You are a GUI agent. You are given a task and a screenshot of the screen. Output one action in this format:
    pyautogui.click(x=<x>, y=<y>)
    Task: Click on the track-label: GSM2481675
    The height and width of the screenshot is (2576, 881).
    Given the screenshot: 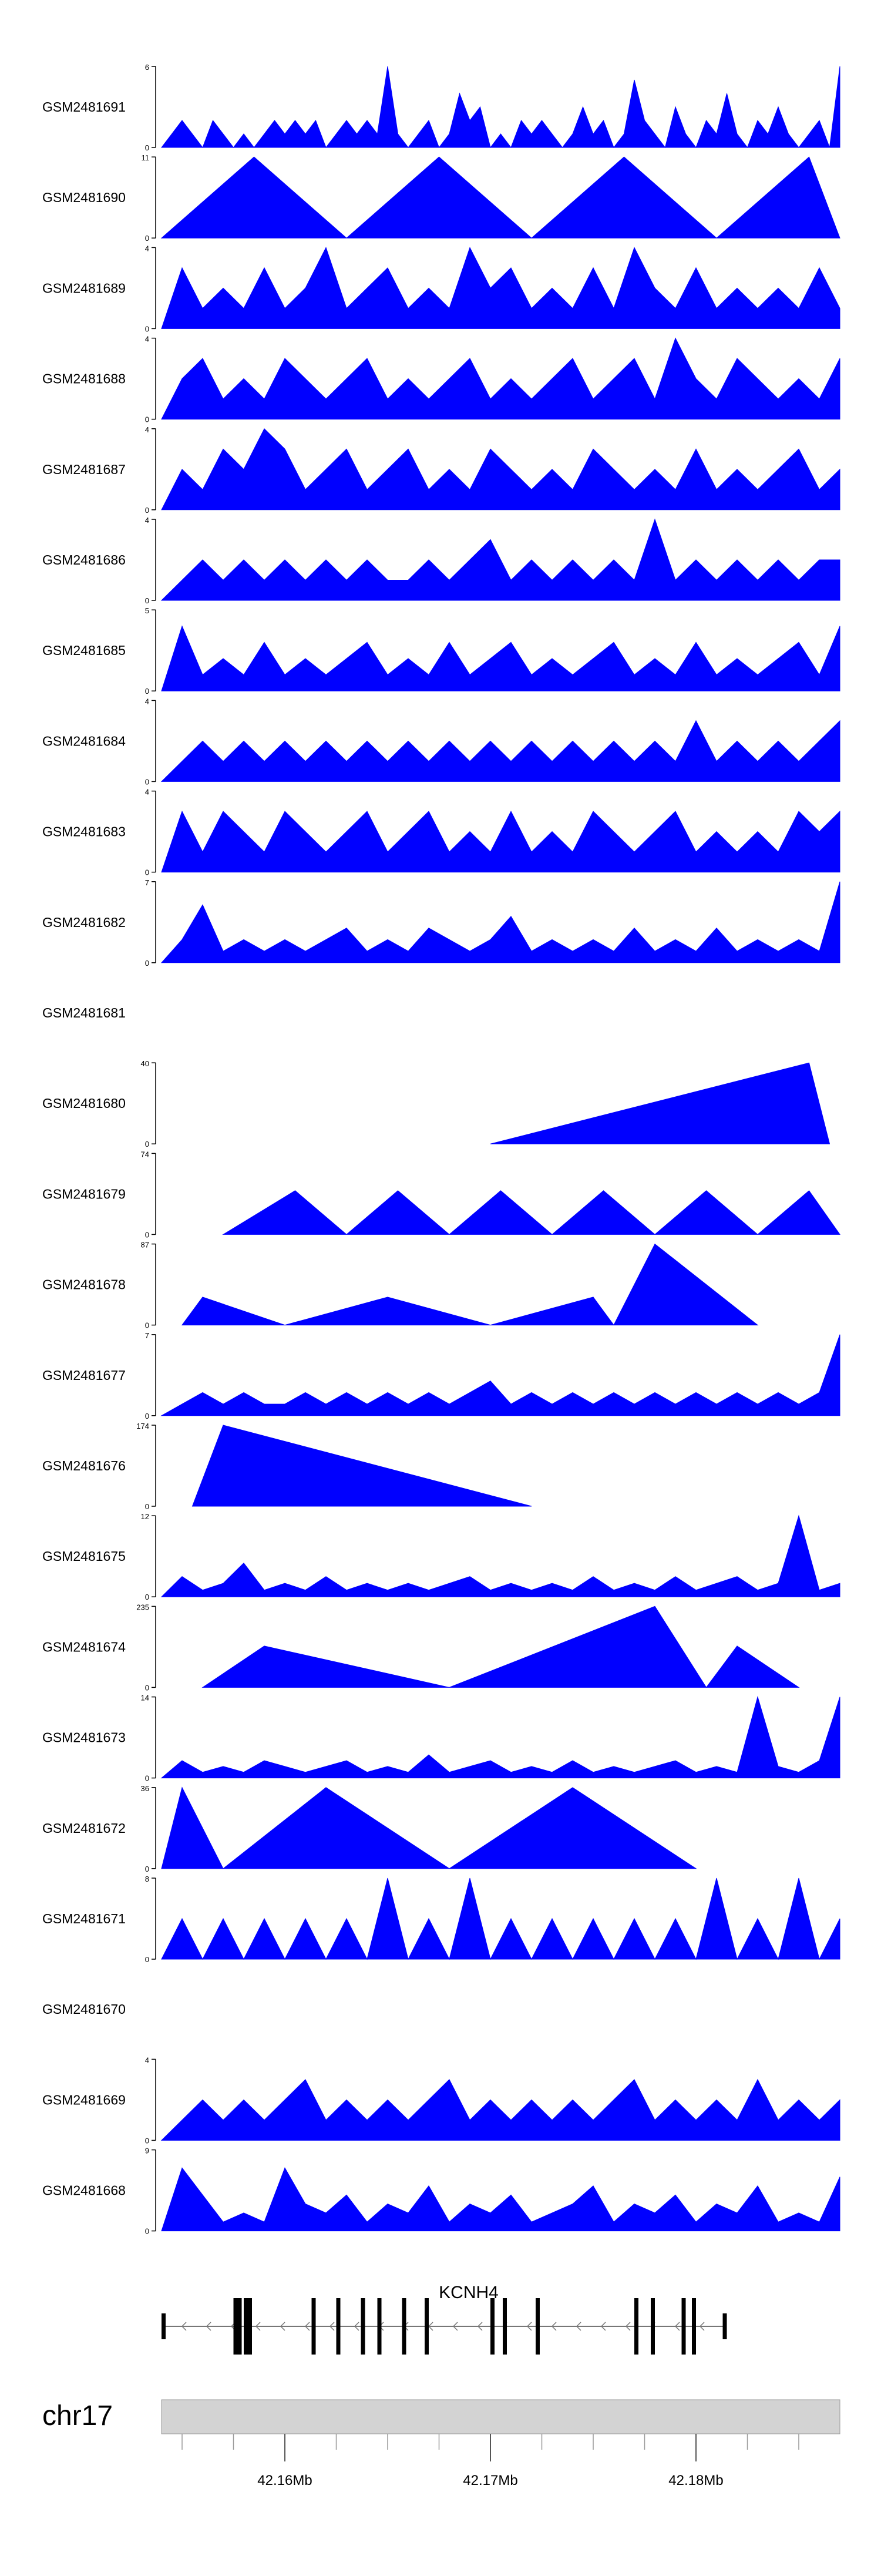 What is the action you would take?
    pyautogui.click(x=84, y=1556)
    